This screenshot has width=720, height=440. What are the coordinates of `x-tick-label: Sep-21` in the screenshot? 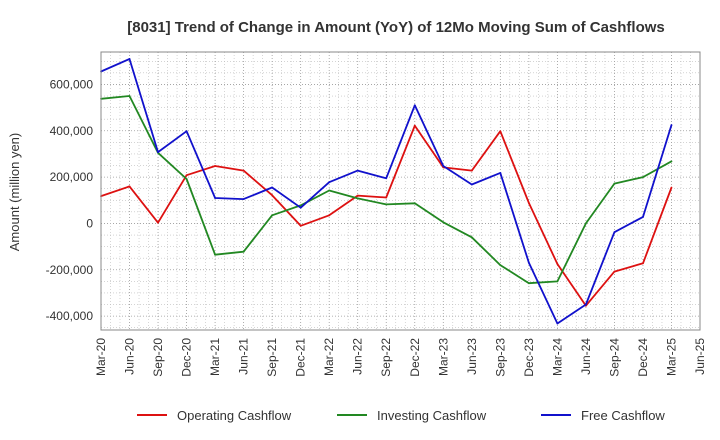 It's located at (272, 357).